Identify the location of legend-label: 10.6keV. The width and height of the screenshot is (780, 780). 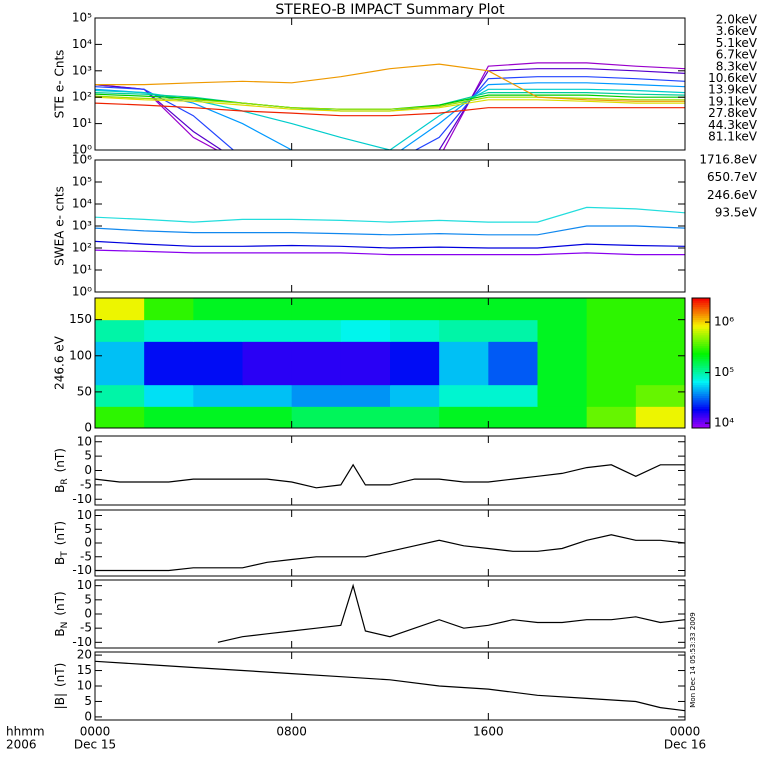
(733, 78).